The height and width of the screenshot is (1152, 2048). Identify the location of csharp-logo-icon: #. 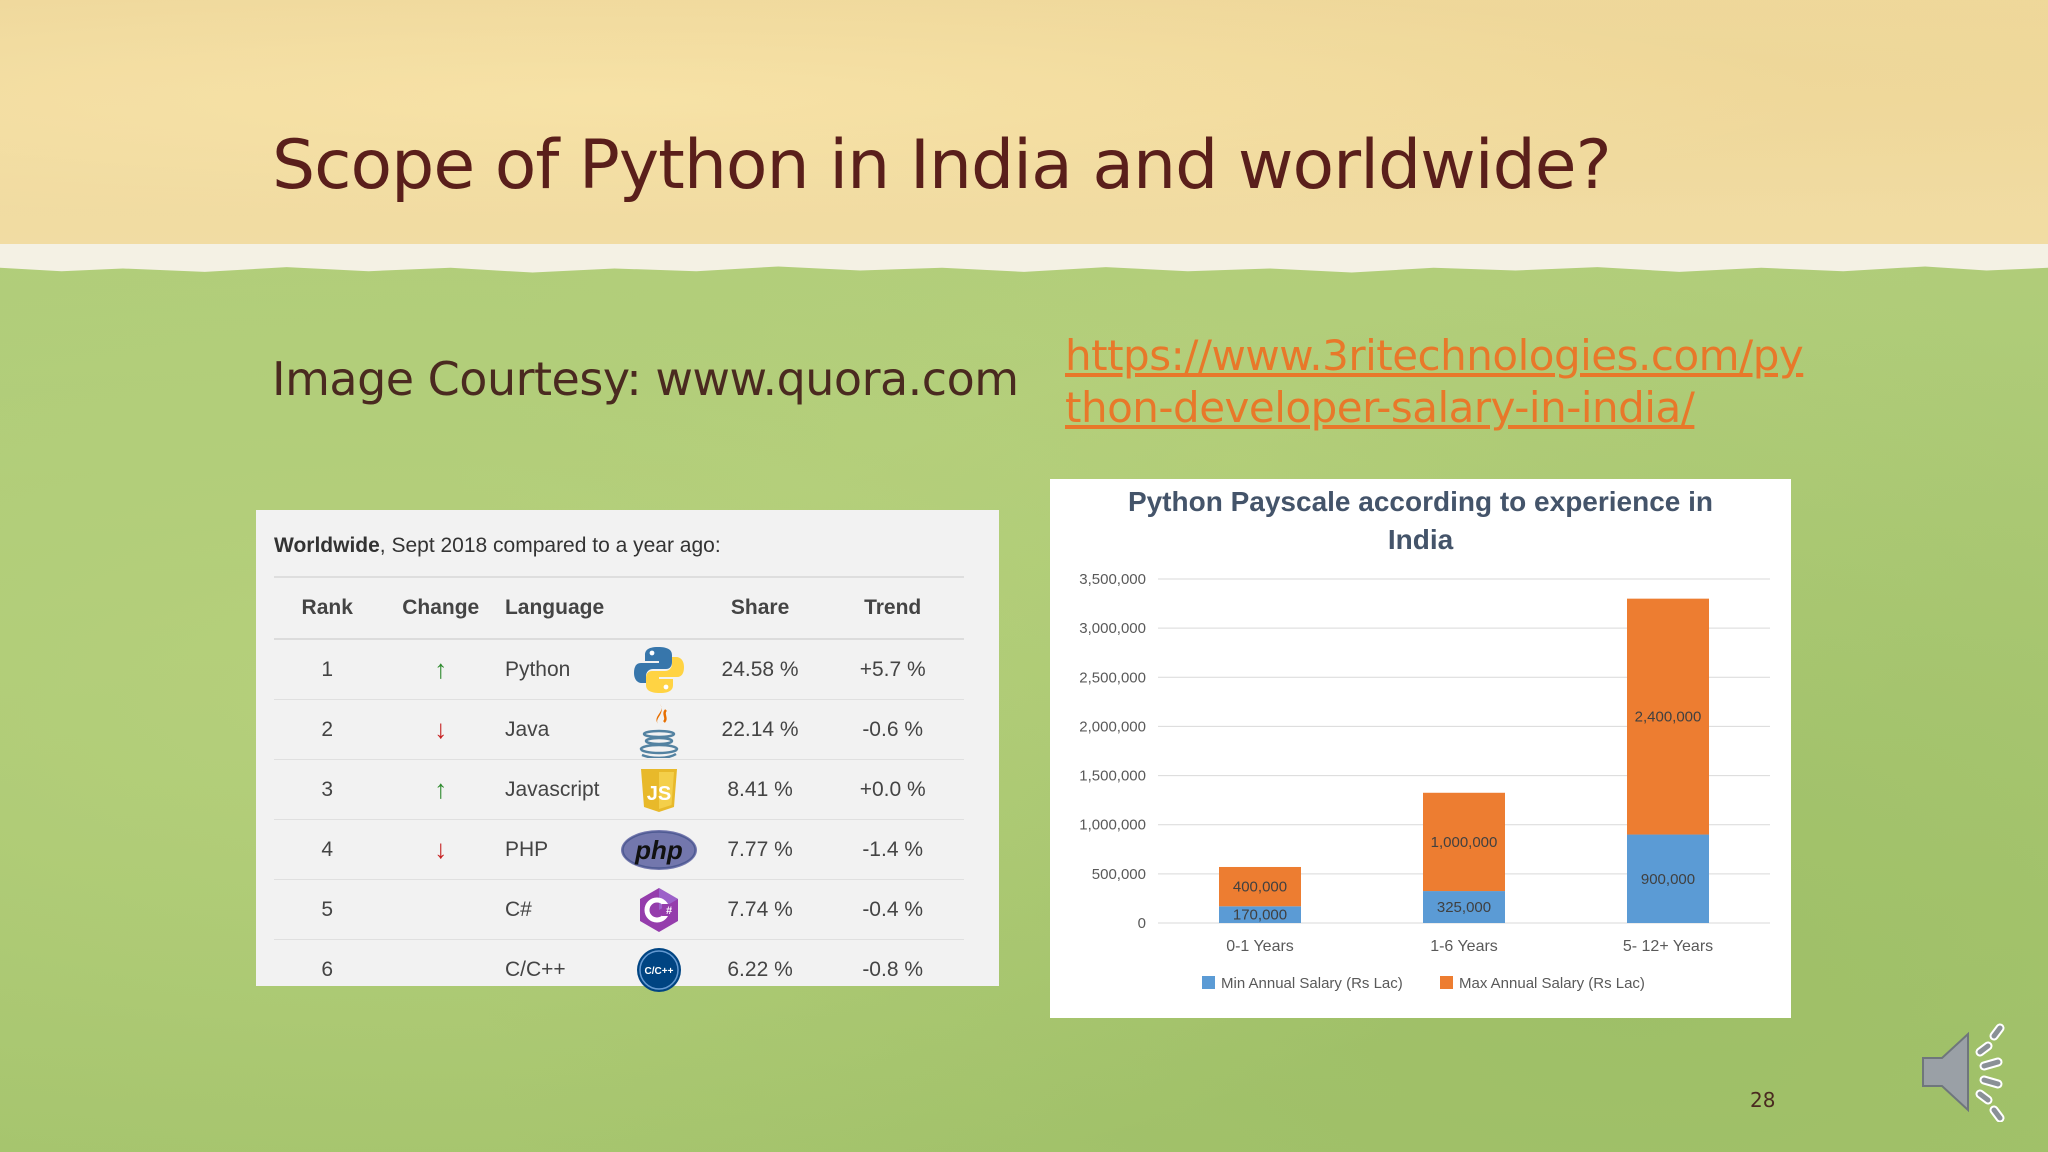
(658, 909).